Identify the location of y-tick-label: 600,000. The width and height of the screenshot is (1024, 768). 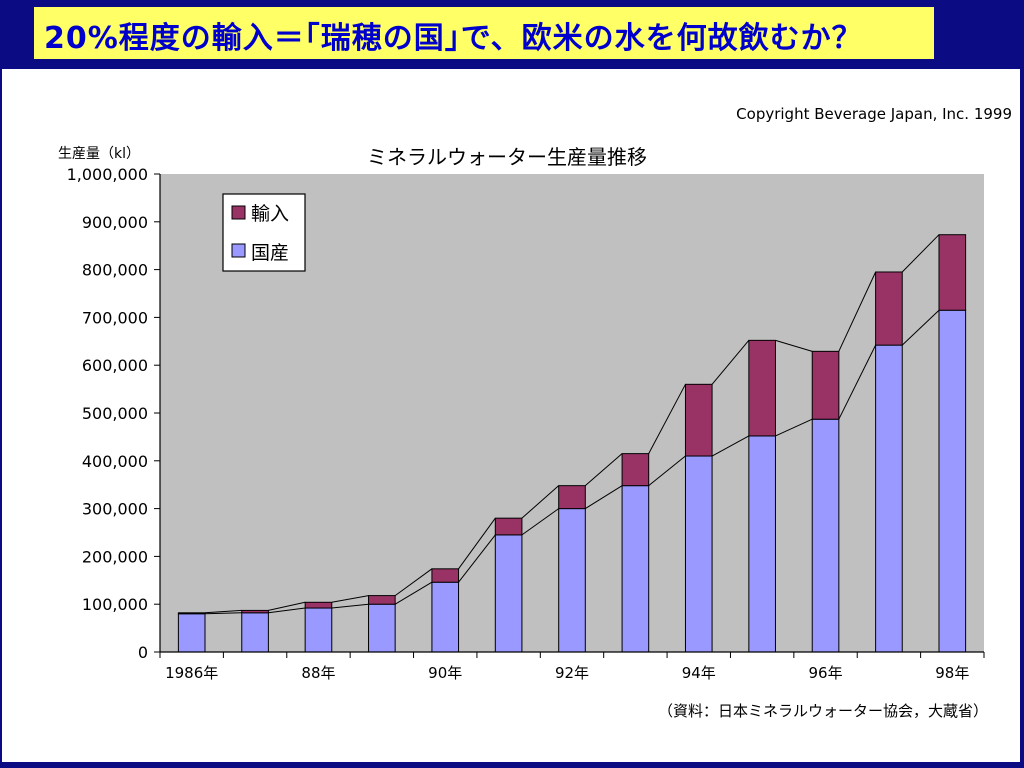
(115, 365).